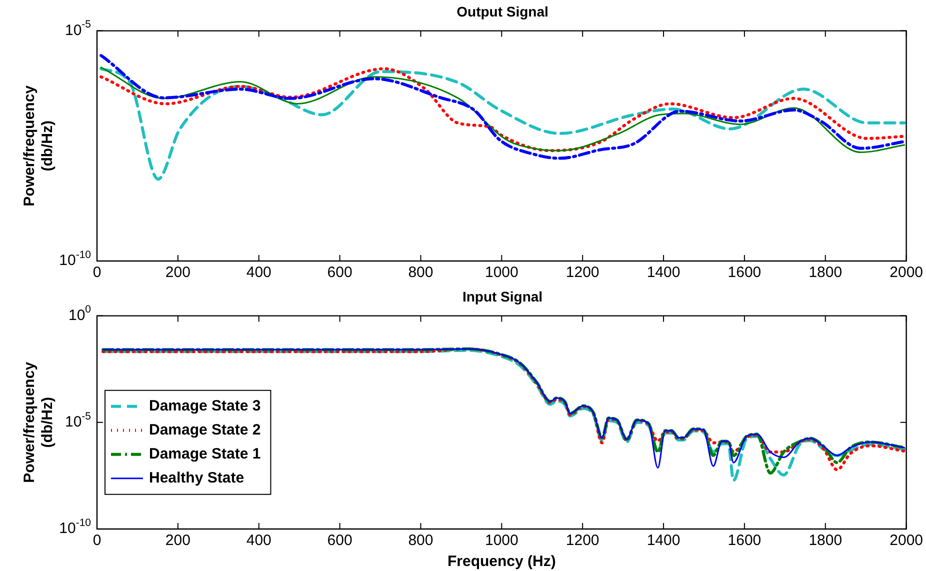 The image size is (926, 571). I want to click on legend-label: Damage State 2, so click(205, 430).